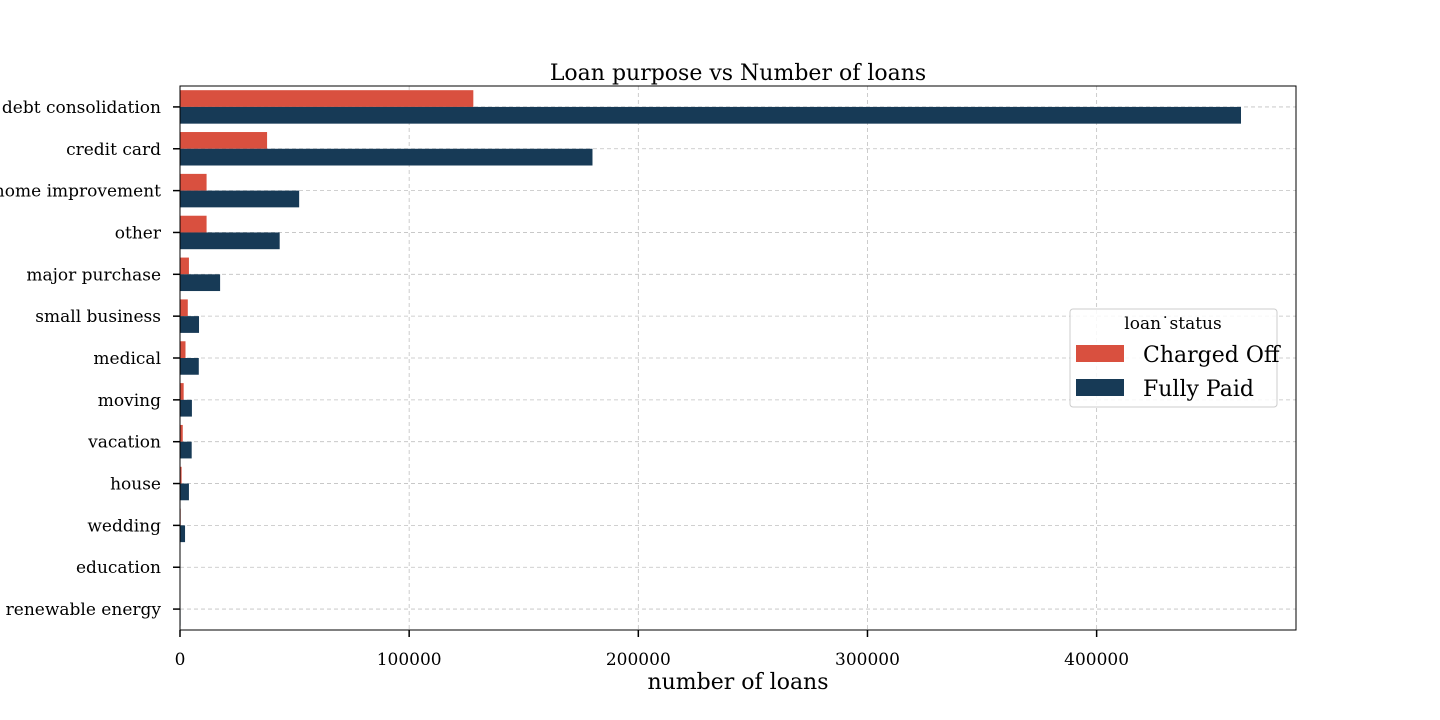  Describe the element at coordinates (186, 408) in the screenshot. I see `bar-fully-paid-moving` at that location.